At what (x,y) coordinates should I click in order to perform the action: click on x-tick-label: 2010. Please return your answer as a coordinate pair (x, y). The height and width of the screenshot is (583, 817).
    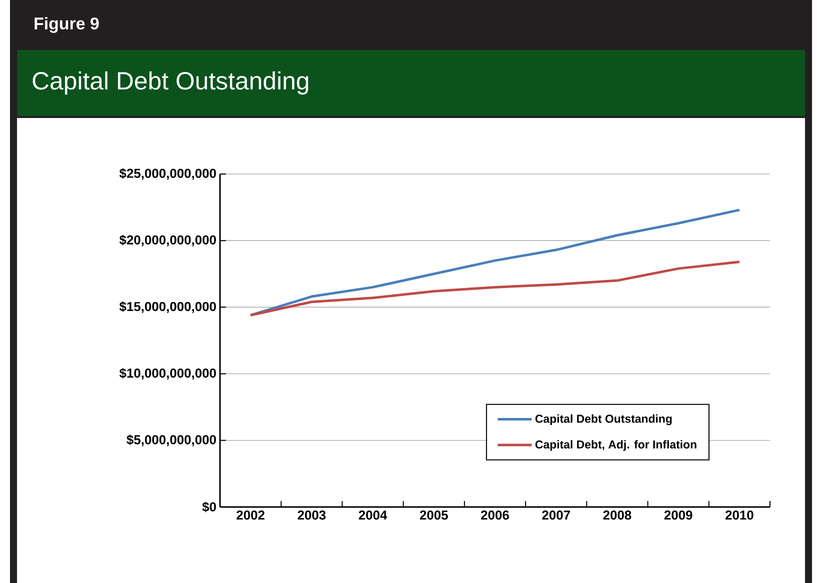
    Looking at the image, I should click on (739, 515).